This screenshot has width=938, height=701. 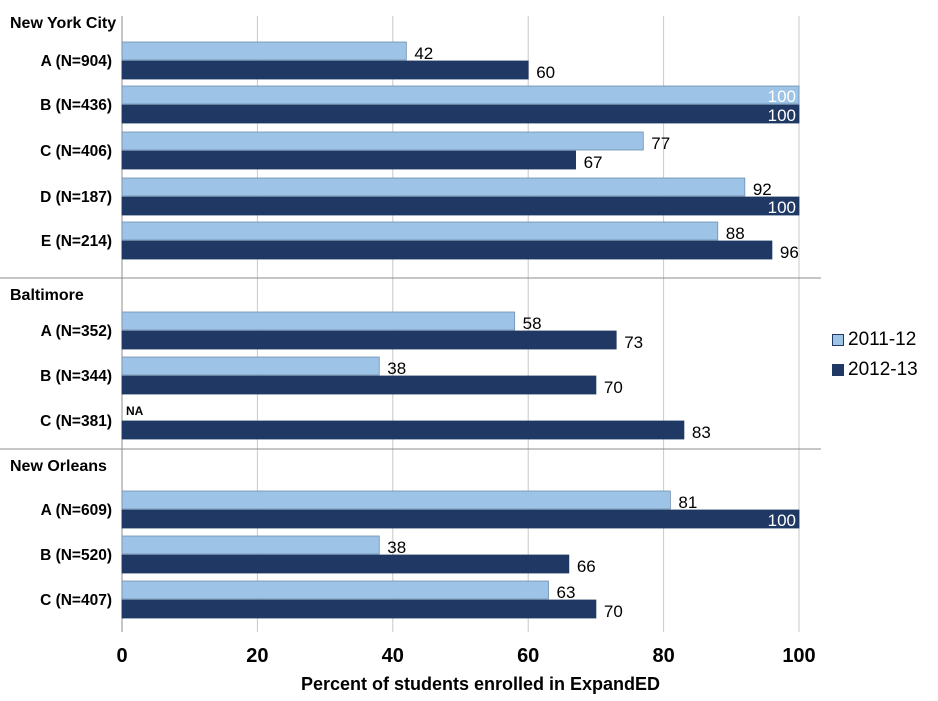 I want to click on category-label: A (N=904), so click(x=76, y=61).